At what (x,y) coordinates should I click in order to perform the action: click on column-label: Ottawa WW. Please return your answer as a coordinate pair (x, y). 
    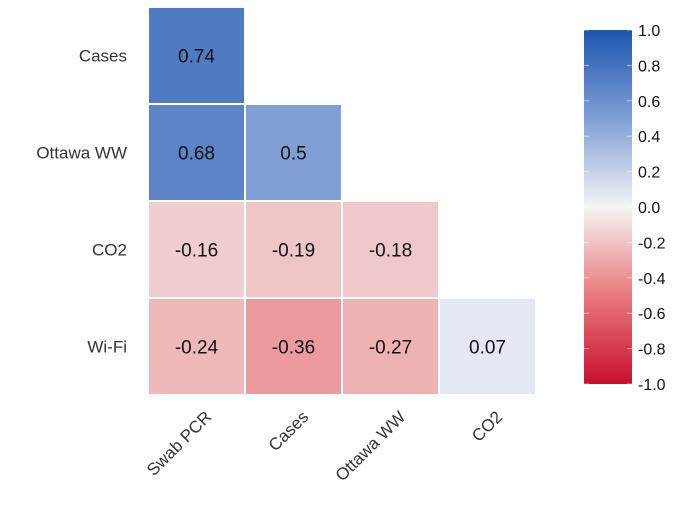
    Looking at the image, I should click on (371, 446).